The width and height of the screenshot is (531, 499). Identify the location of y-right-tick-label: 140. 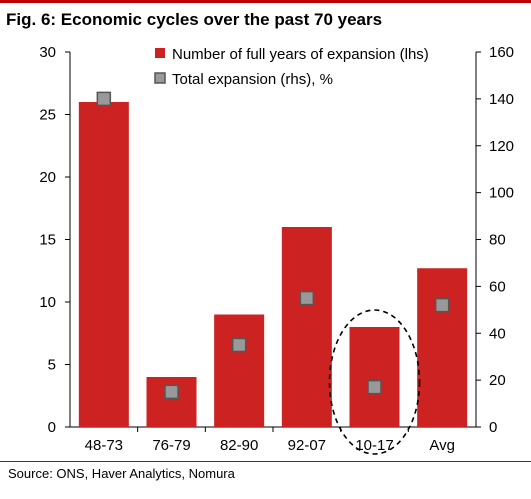
(501, 99).